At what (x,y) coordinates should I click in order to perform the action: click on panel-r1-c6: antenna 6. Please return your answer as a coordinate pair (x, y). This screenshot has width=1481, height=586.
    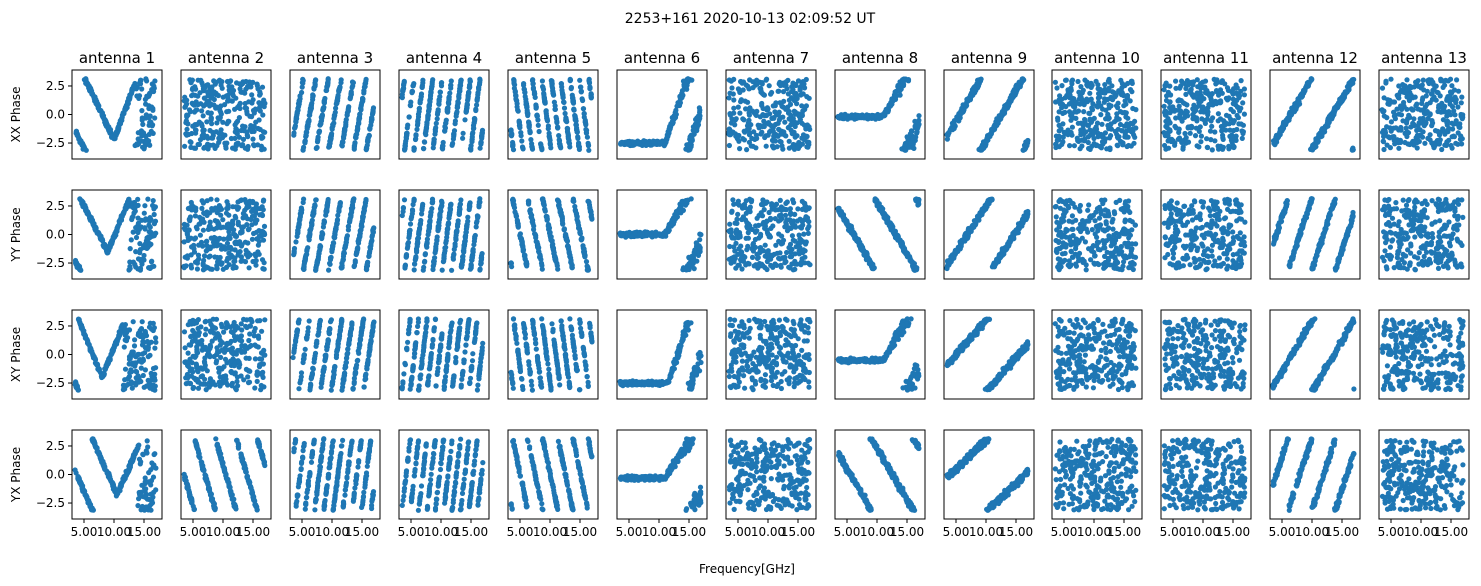
    Looking at the image, I should click on (662, 104).